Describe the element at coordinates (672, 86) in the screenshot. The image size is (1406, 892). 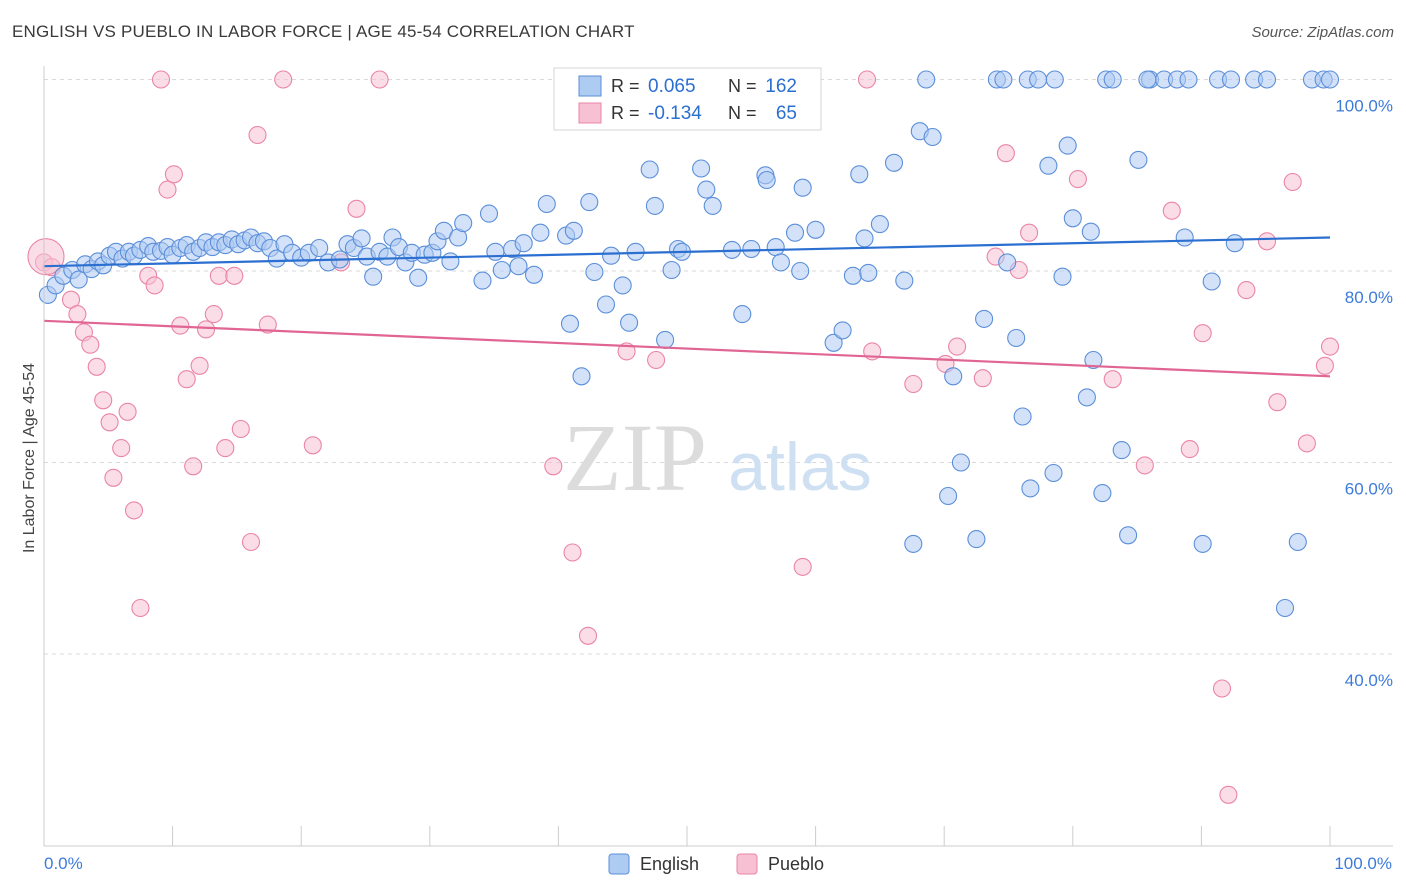
I see `english-r-value: 0.065` at that location.